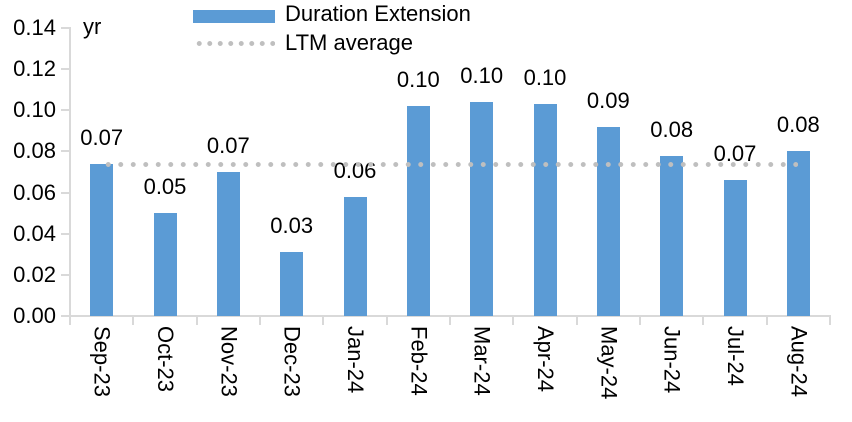 The height and width of the screenshot is (422, 852). What do you see at coordinates (735, 356) in the screenshot?
I see `x-axis-label: Jul-24` at bounding box center [735, 356].